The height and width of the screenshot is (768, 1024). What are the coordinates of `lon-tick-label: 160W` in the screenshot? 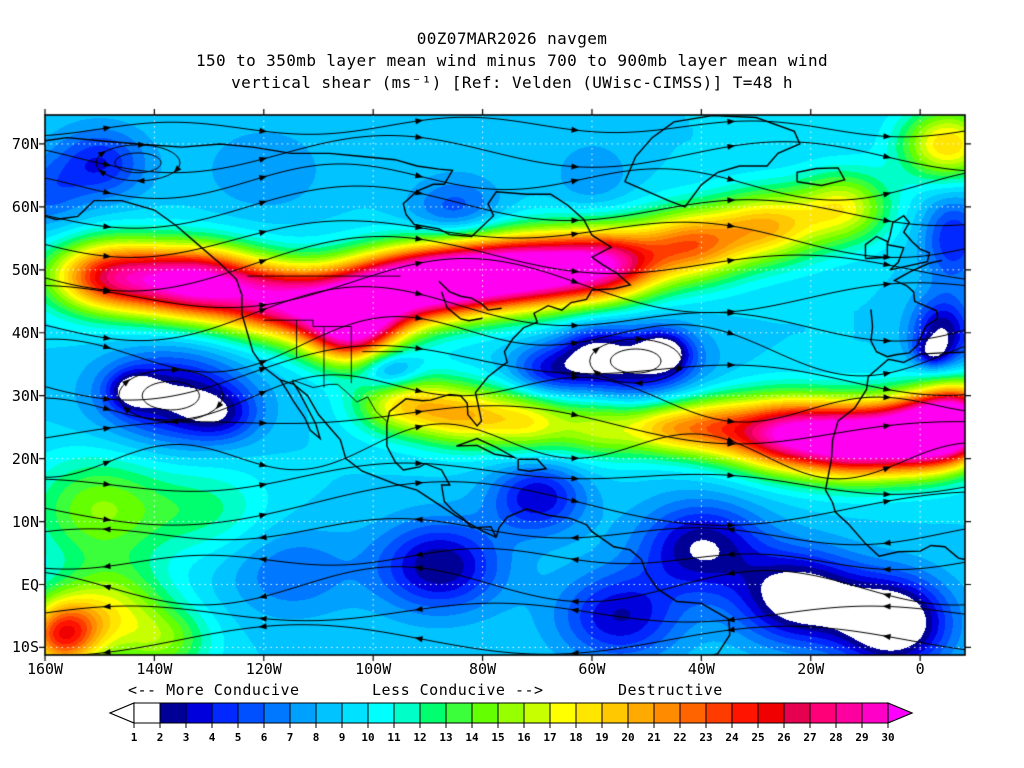 It's located at (45, 669).